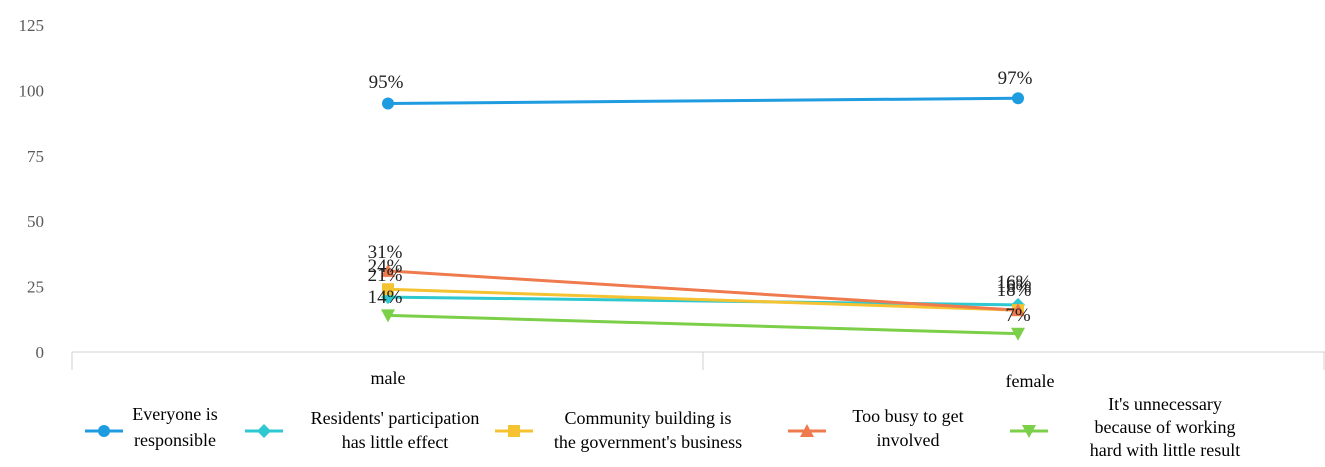 The width and height of the screenshot is (1325, 467). I want to click on data-label: 97%, so click(1015, 78).